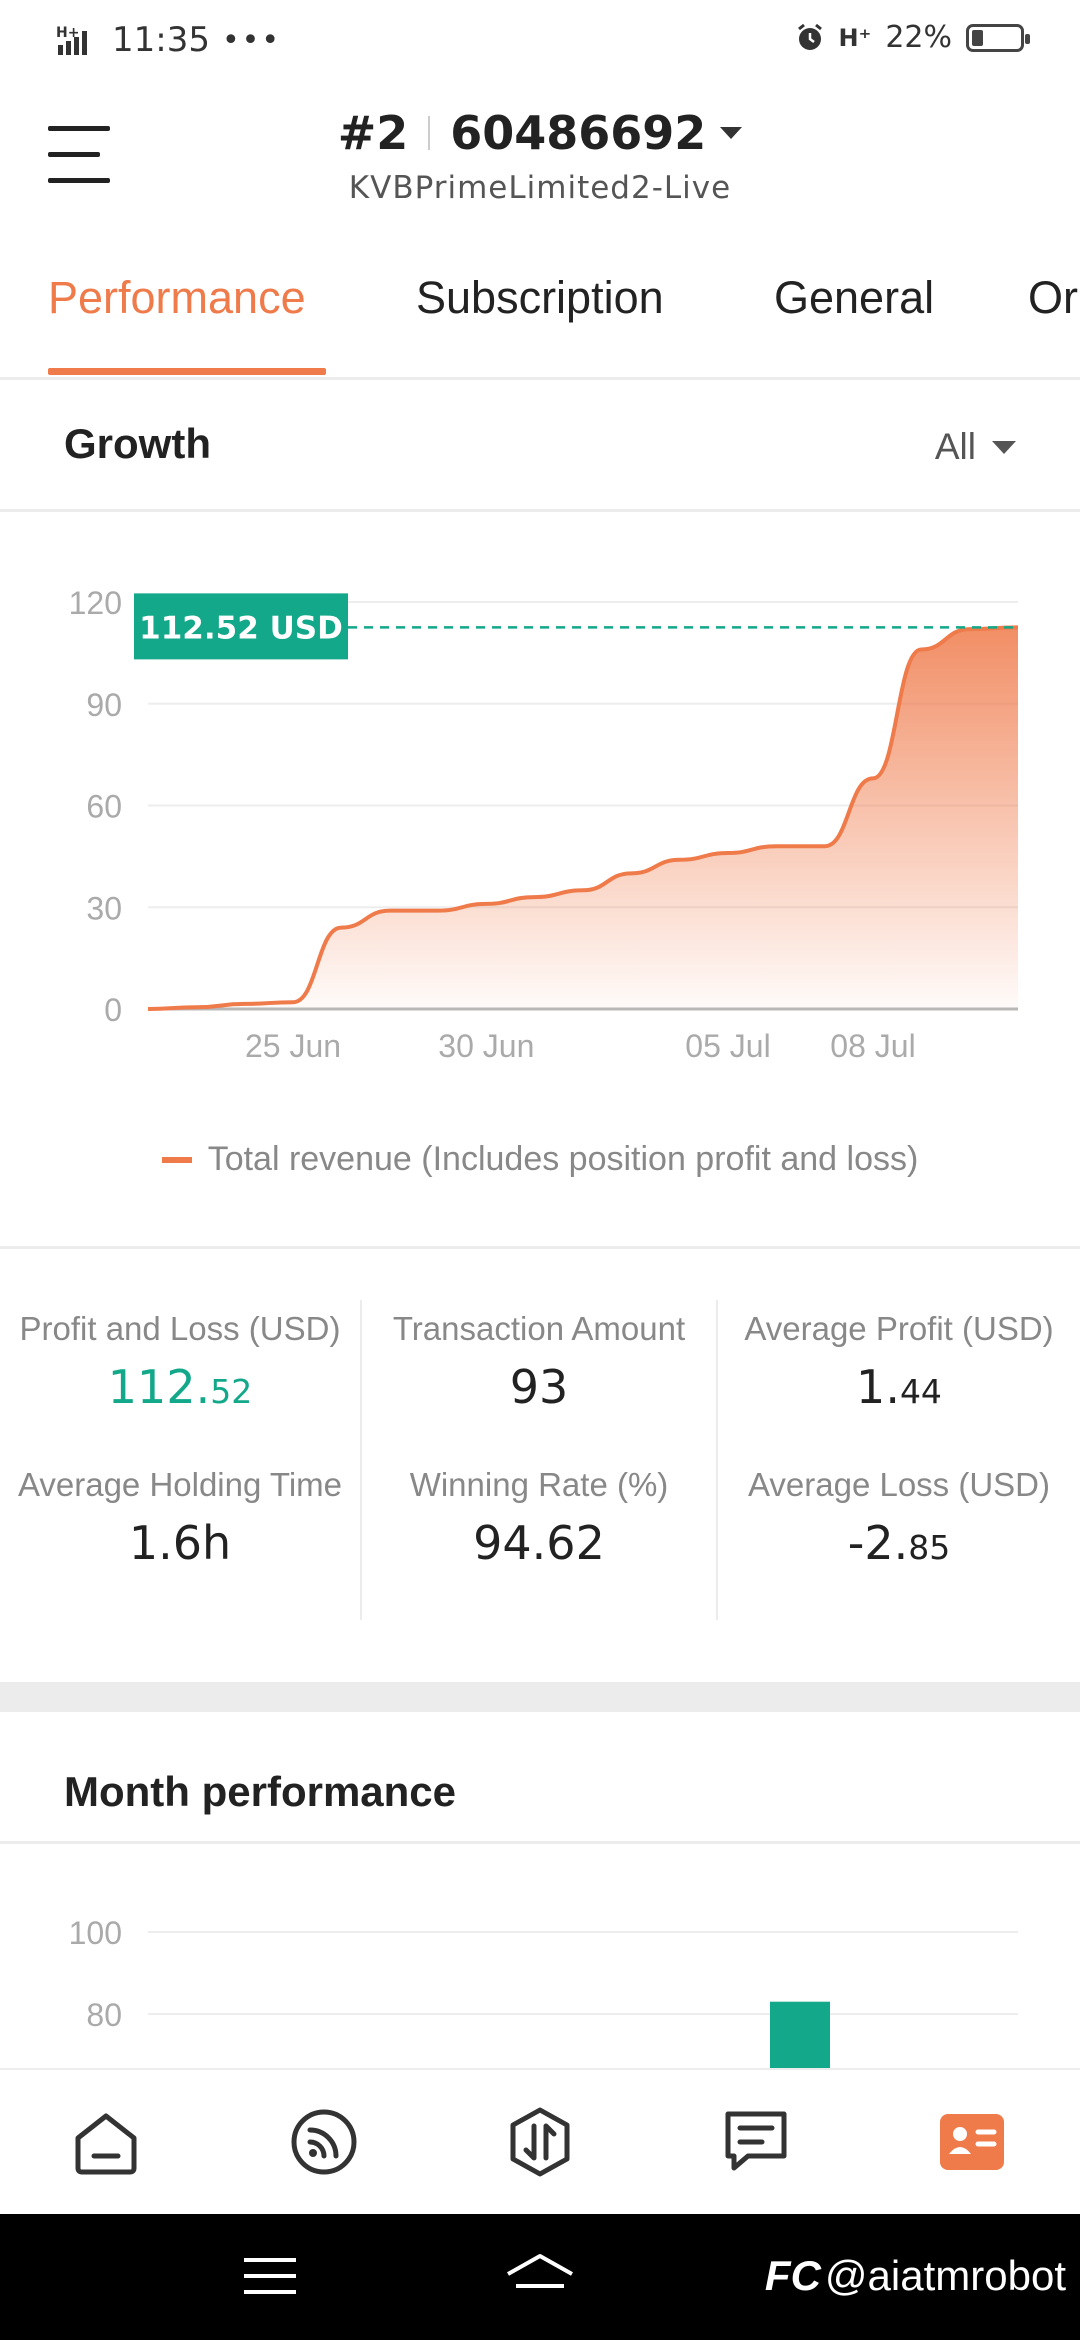 The image size is (1080, 2340). I want to click on watermark-text: @aiatmrobot, so click(945, 2275).